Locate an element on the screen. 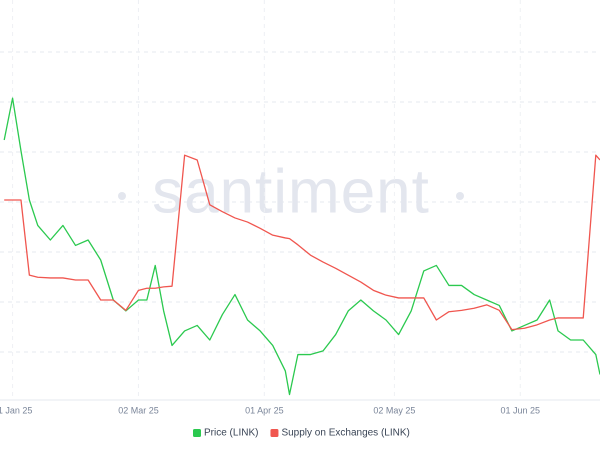 This screenshot has height=450, width=600. legend-label: Price (LINK) is located at coordinates (231, 433).